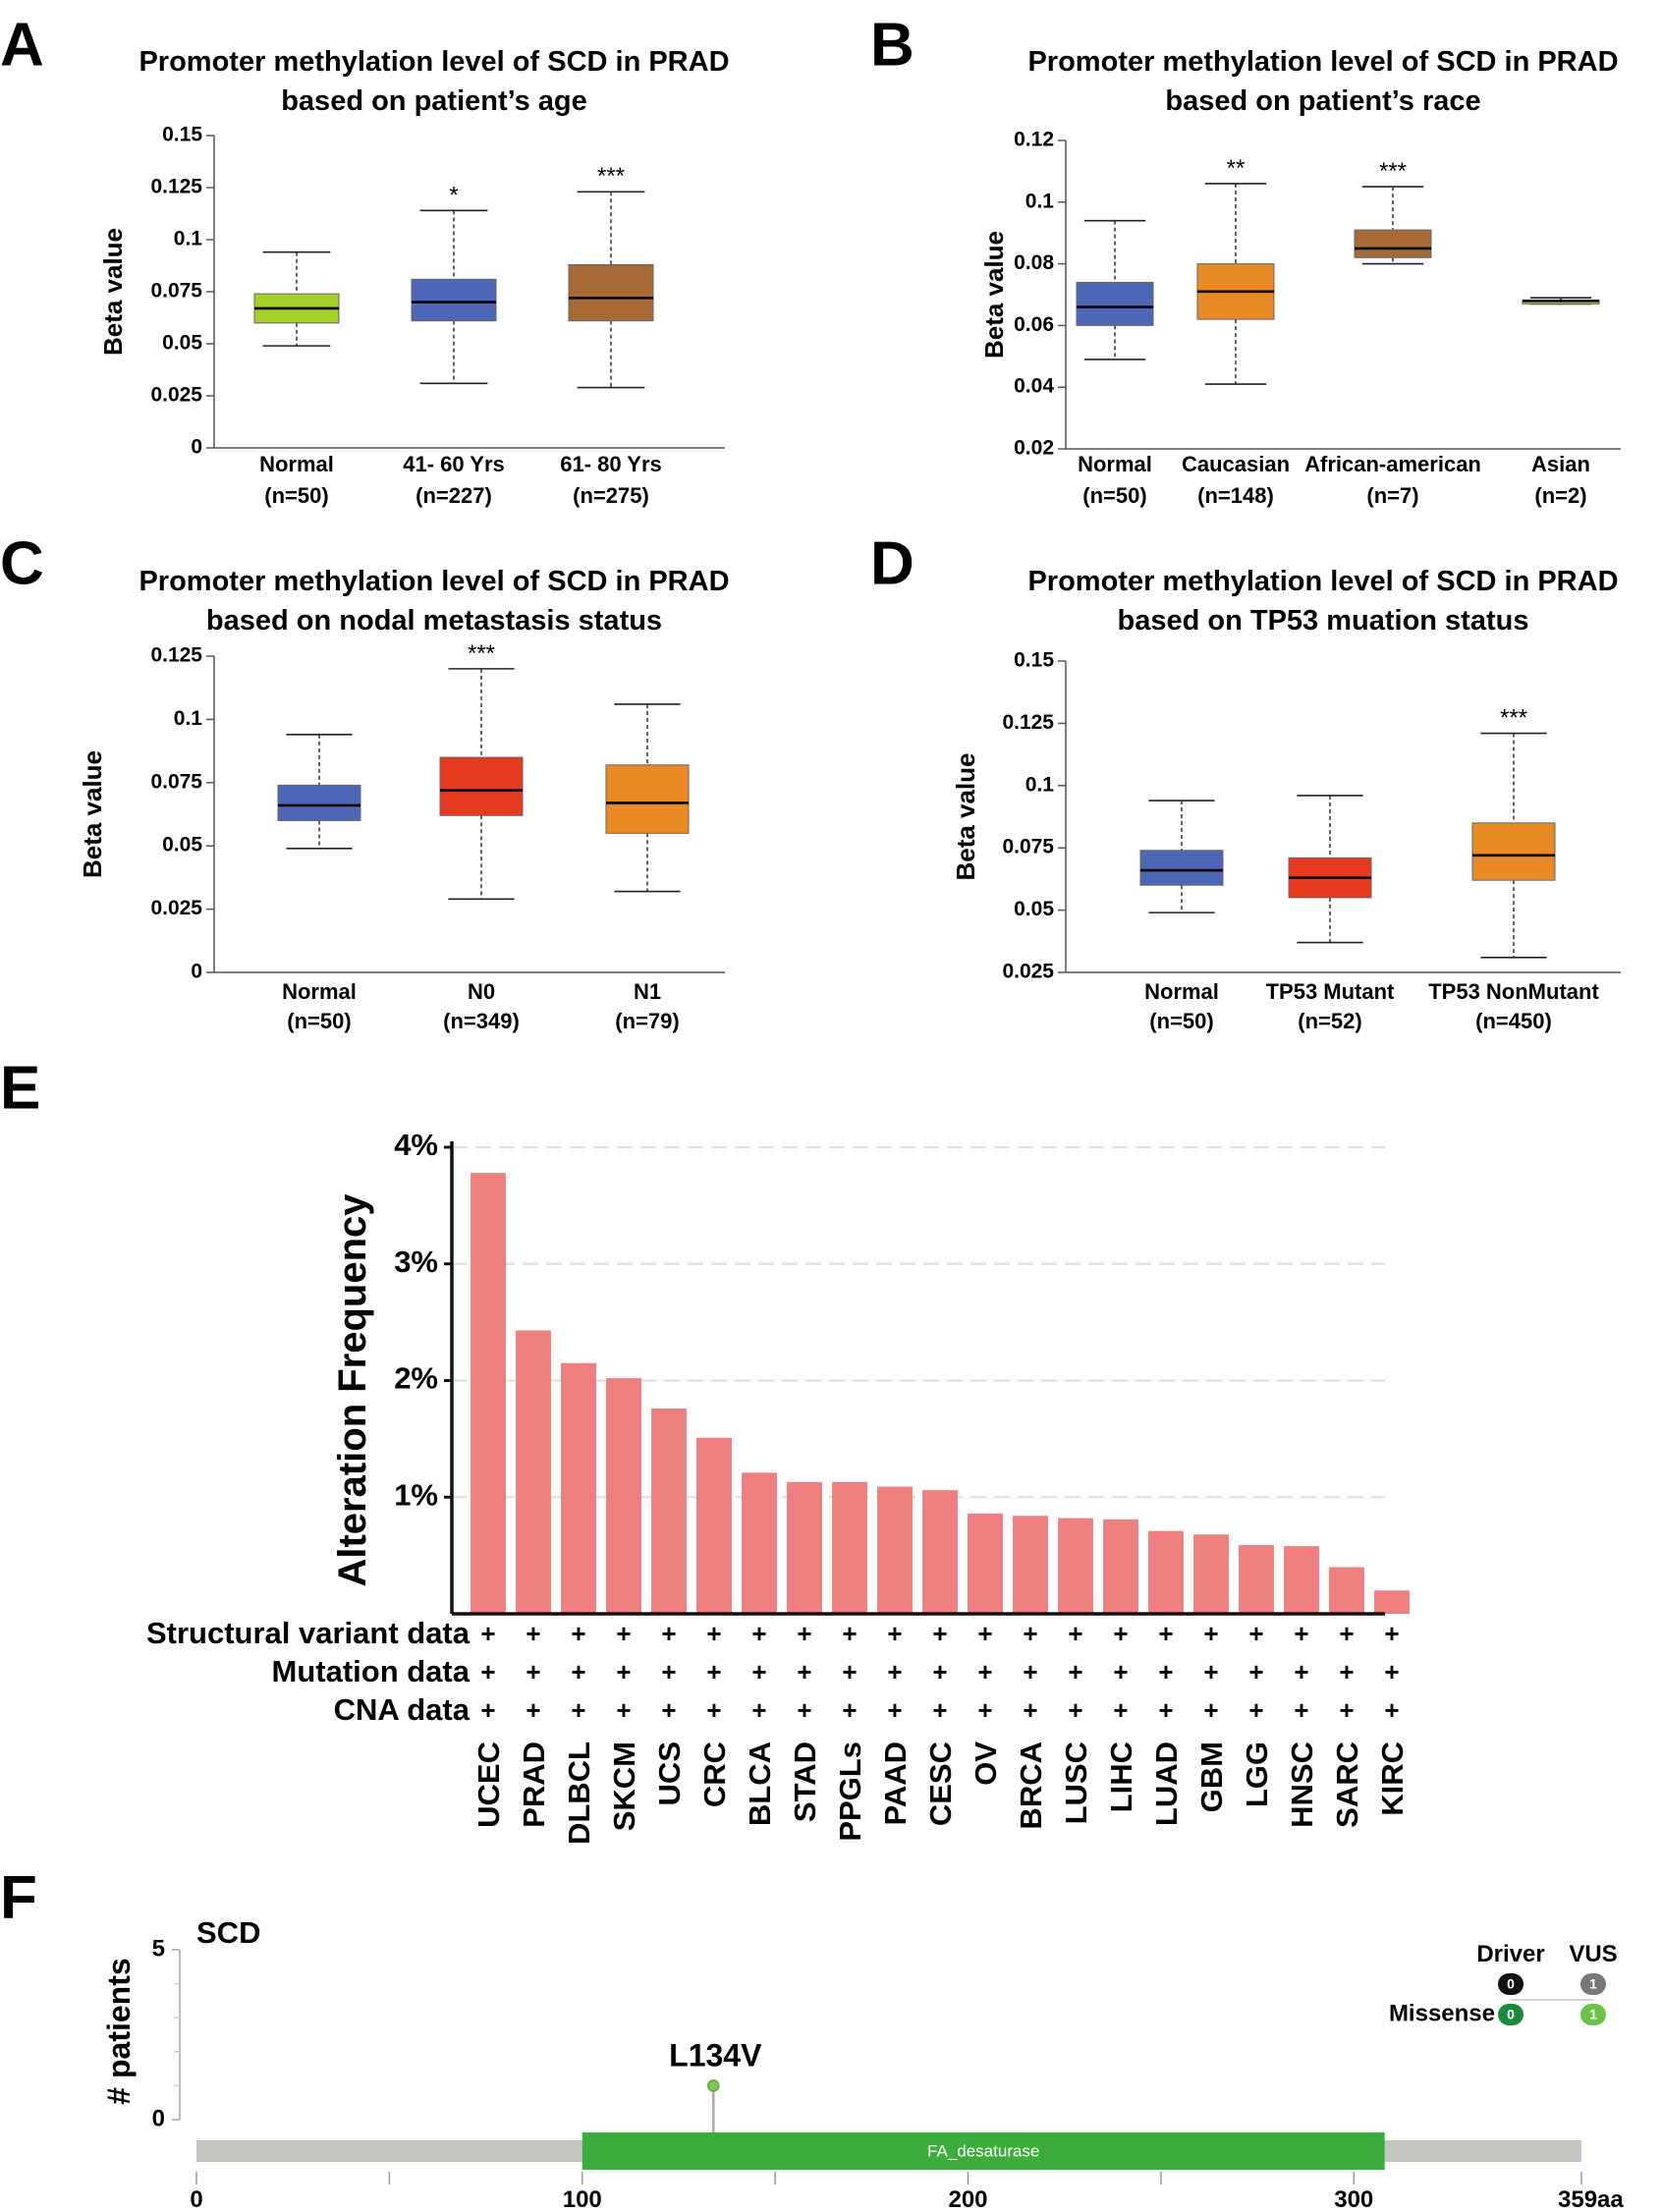 This screenshot has height=2212, width=1662. Describe the element at coordinates (1354, 2199) in the screenshot. I see `x-tick-label: 300` at that location.